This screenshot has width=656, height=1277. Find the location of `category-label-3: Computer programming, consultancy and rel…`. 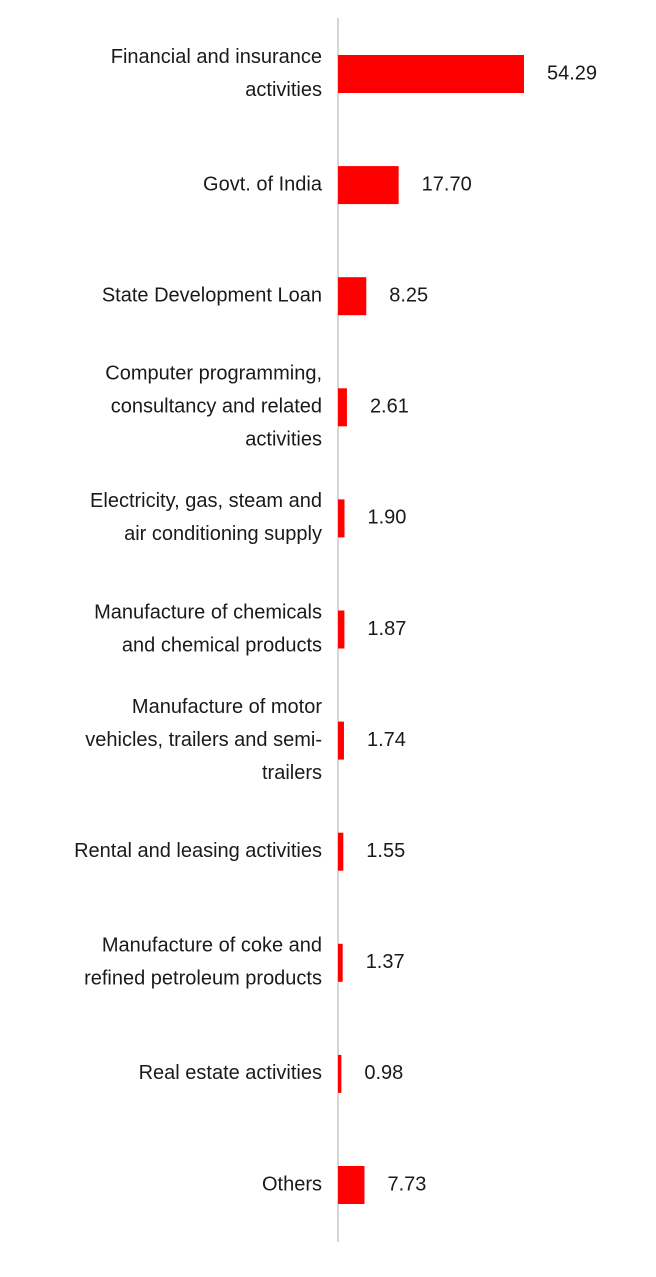

category-label-3: Computer programming, consultancy and rel… is located at coordinates (213, 407).